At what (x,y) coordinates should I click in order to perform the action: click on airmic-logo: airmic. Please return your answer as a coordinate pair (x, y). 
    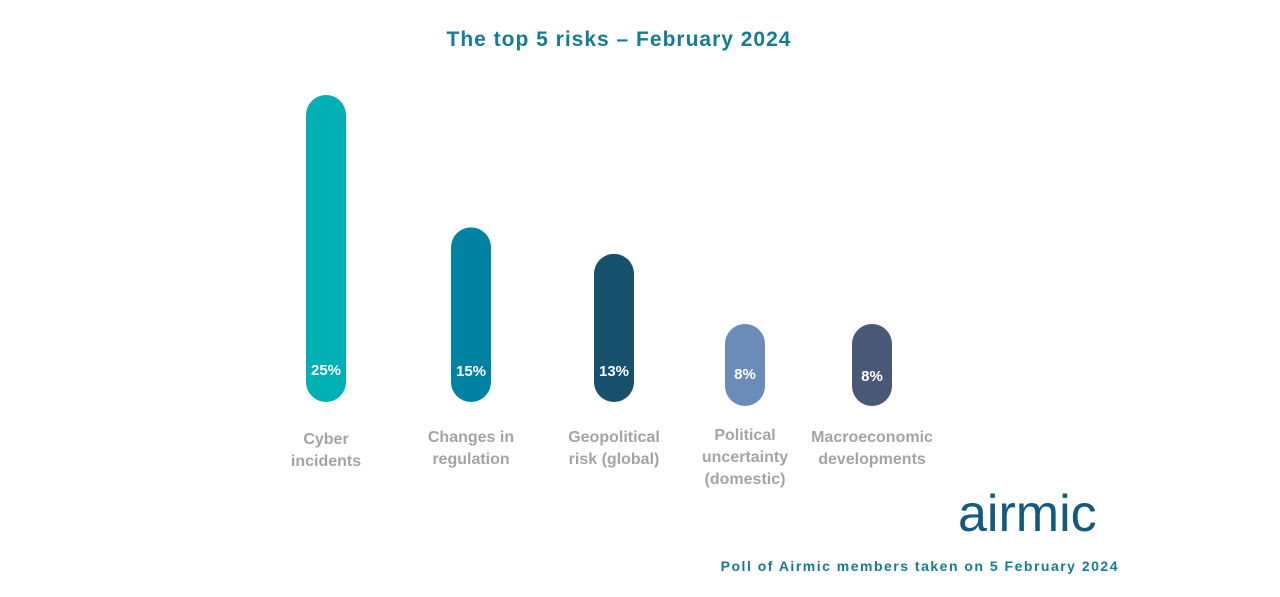
    Looking at the image, I should click on (1027, 514).